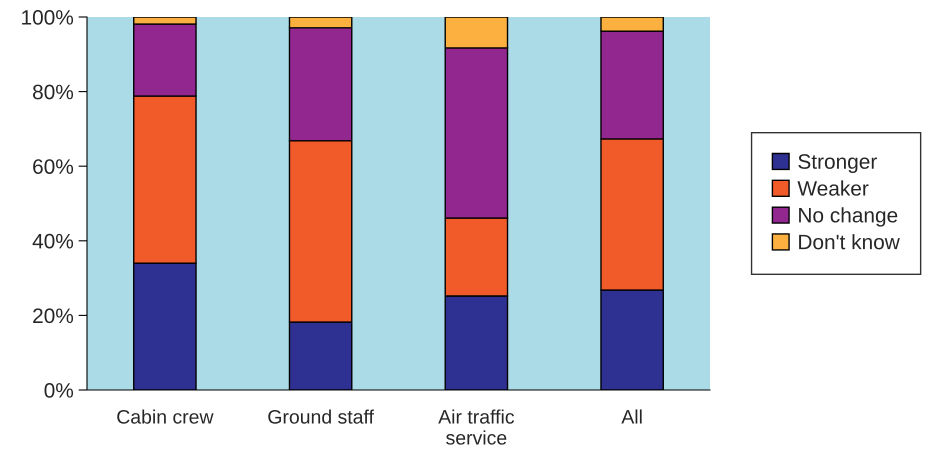 Image resolution: width=938 pixels, height=457 pixels. What do you see at coordinates (59, 390) in the screenshot?
I see `y-tick-label: 0%` at bounding box center [59, 390].